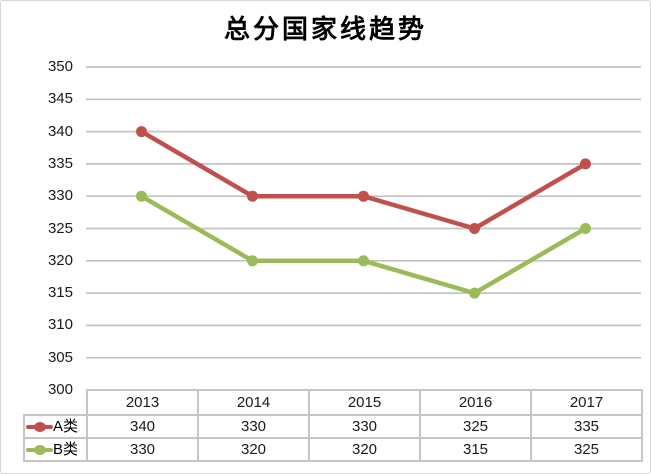 The width and height of the screenshot is (651, 474). Describe the element at coordinates (60, 293) in the screenshot. I see `y-axis-tick-label: 315` at that location.